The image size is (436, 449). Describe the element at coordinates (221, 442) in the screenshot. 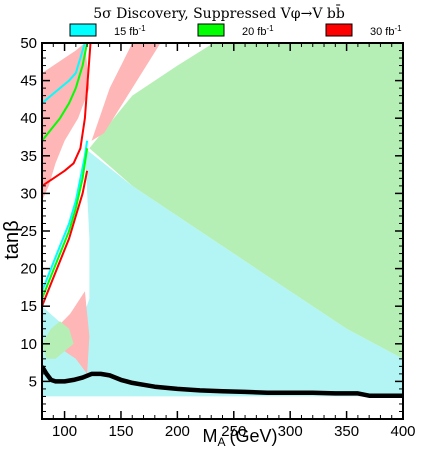

I see `x-axis-label-sub: A` at that location.